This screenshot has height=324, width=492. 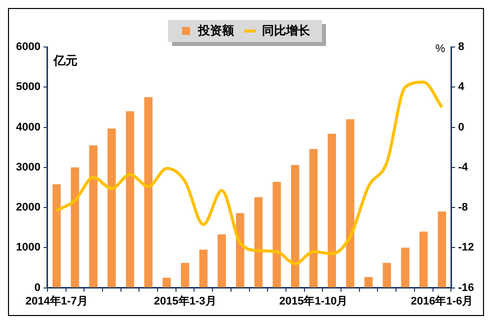 What do you see at coordinates (216, 30) in the screenshot?
I see `legend-label: 投资额` at bounding box center [216, 30].